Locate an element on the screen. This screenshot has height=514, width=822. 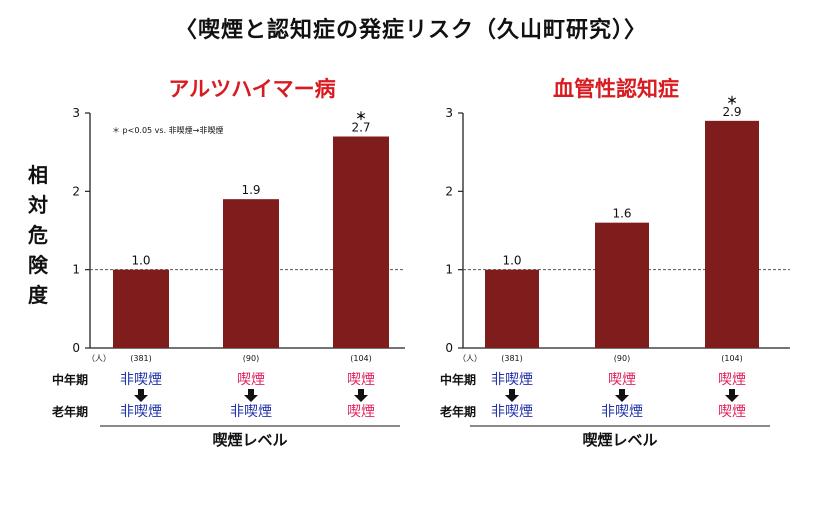
chart2-category-late: 喫煙 is located at coordinates (732, 412).